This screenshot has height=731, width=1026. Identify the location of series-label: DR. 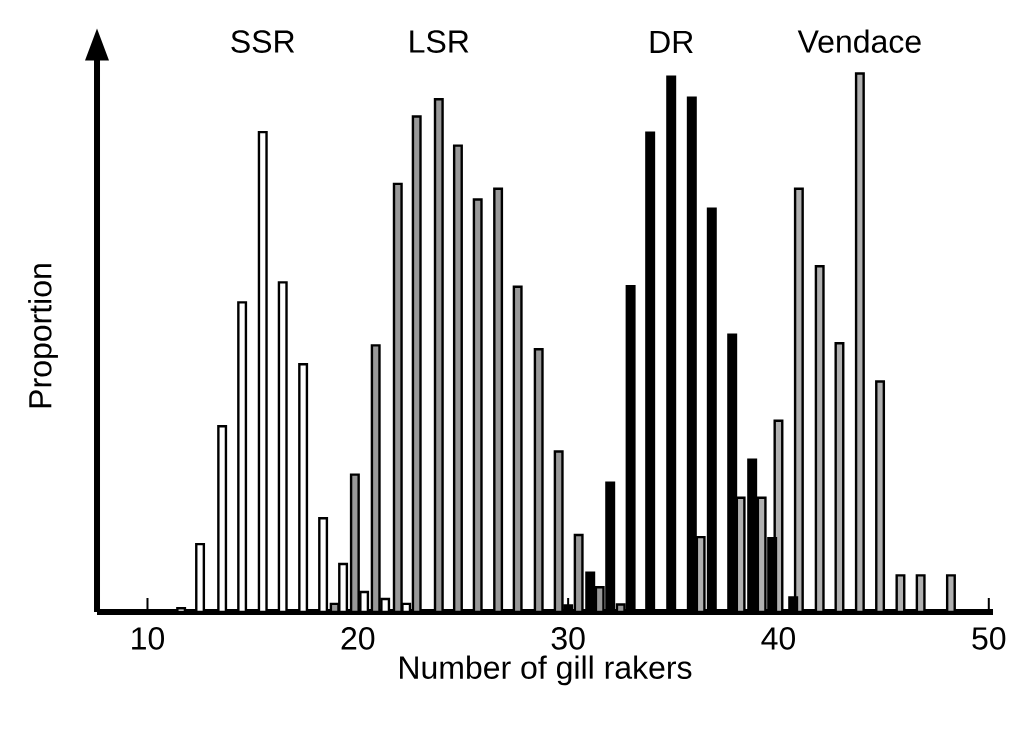
(671, 41).